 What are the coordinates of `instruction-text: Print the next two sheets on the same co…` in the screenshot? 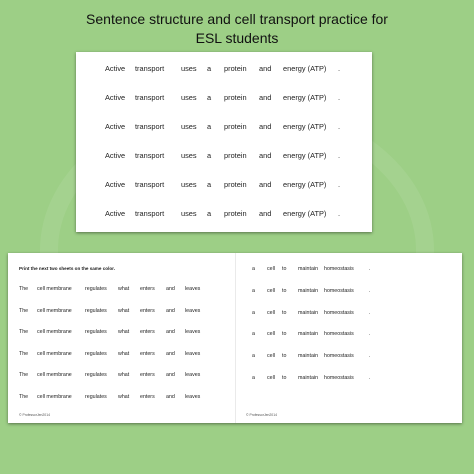 It's located at (67, 268).